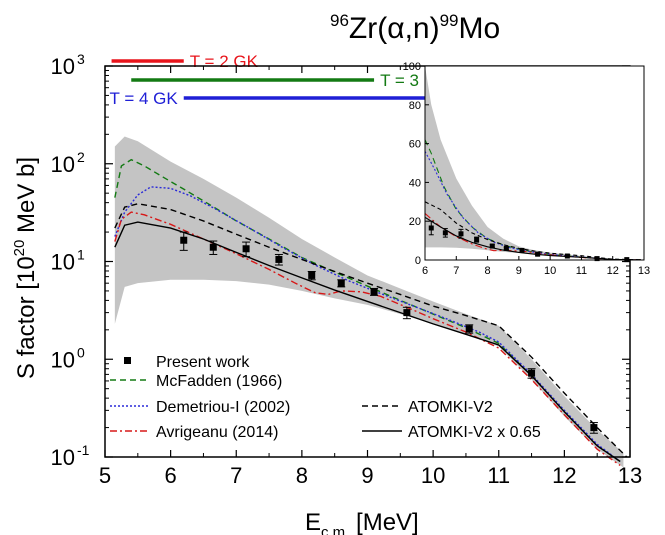 The image size is (665, 535). What do you see at coordinates (581, 271) in the screenshot?
I see `inset-x-tick-label: 11` at bounding box center [581, 271].